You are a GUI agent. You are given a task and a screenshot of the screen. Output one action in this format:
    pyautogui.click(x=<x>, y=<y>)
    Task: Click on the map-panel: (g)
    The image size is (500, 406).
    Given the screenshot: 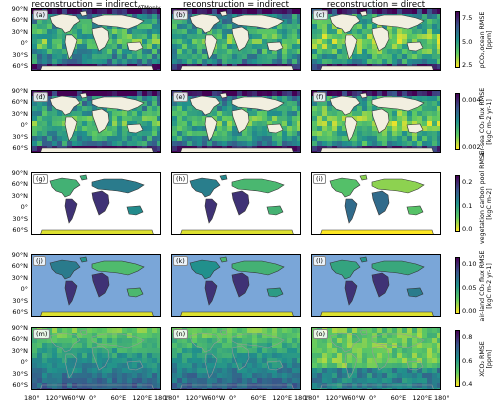 What is the action you would take?
    pyautogui.click(x=96, y=203)
    